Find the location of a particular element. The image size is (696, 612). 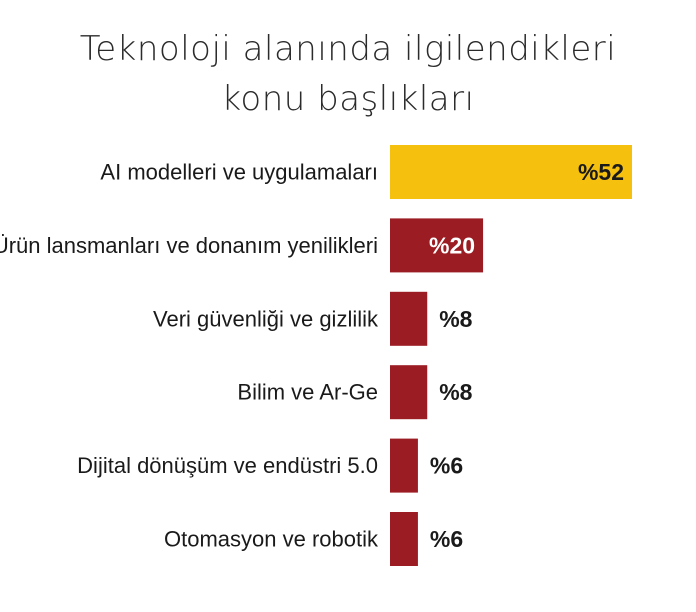

category-label: Veri güvenliği ve gizlilik is located at coordinates (266, 318).